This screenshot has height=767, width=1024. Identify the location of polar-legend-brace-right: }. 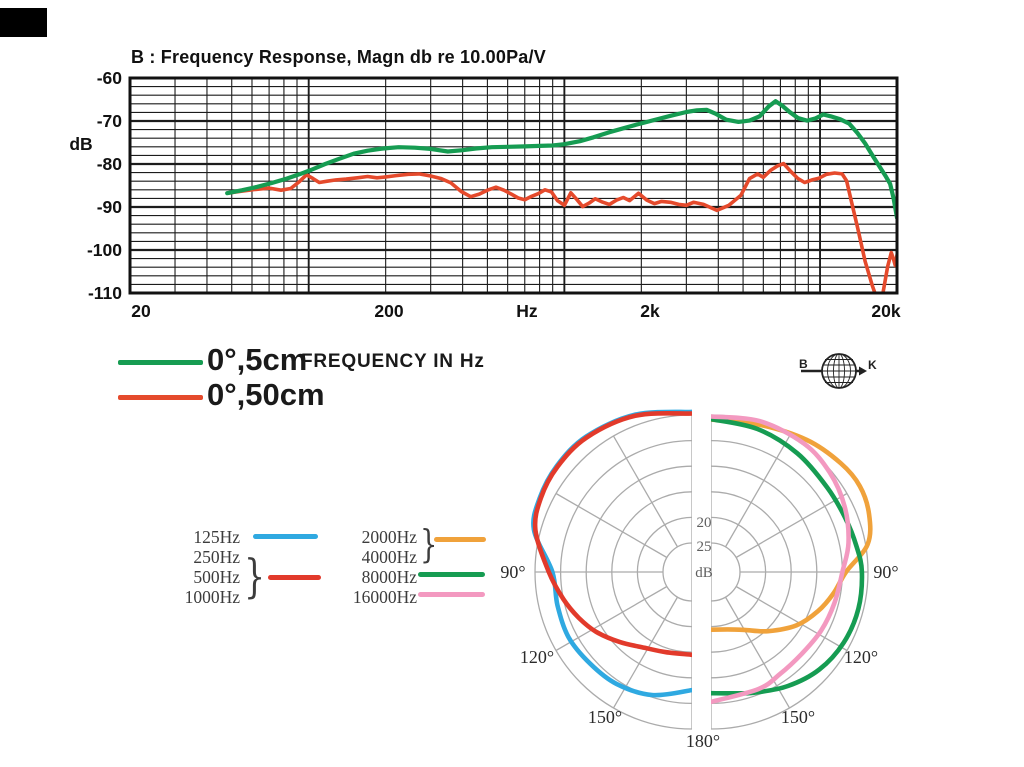
(429, 544).